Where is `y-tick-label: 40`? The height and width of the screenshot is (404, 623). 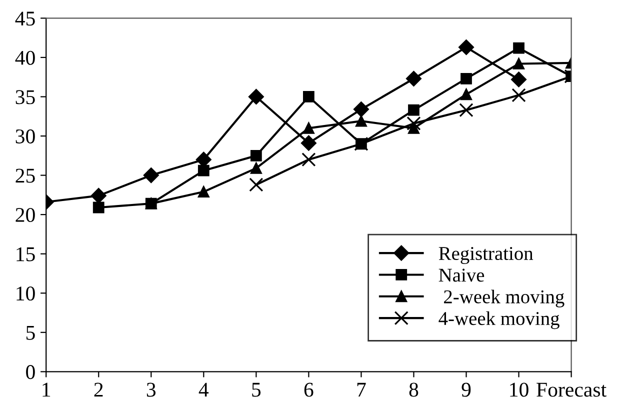
y-tick-label: 40 is located at coordinates (25, 57).